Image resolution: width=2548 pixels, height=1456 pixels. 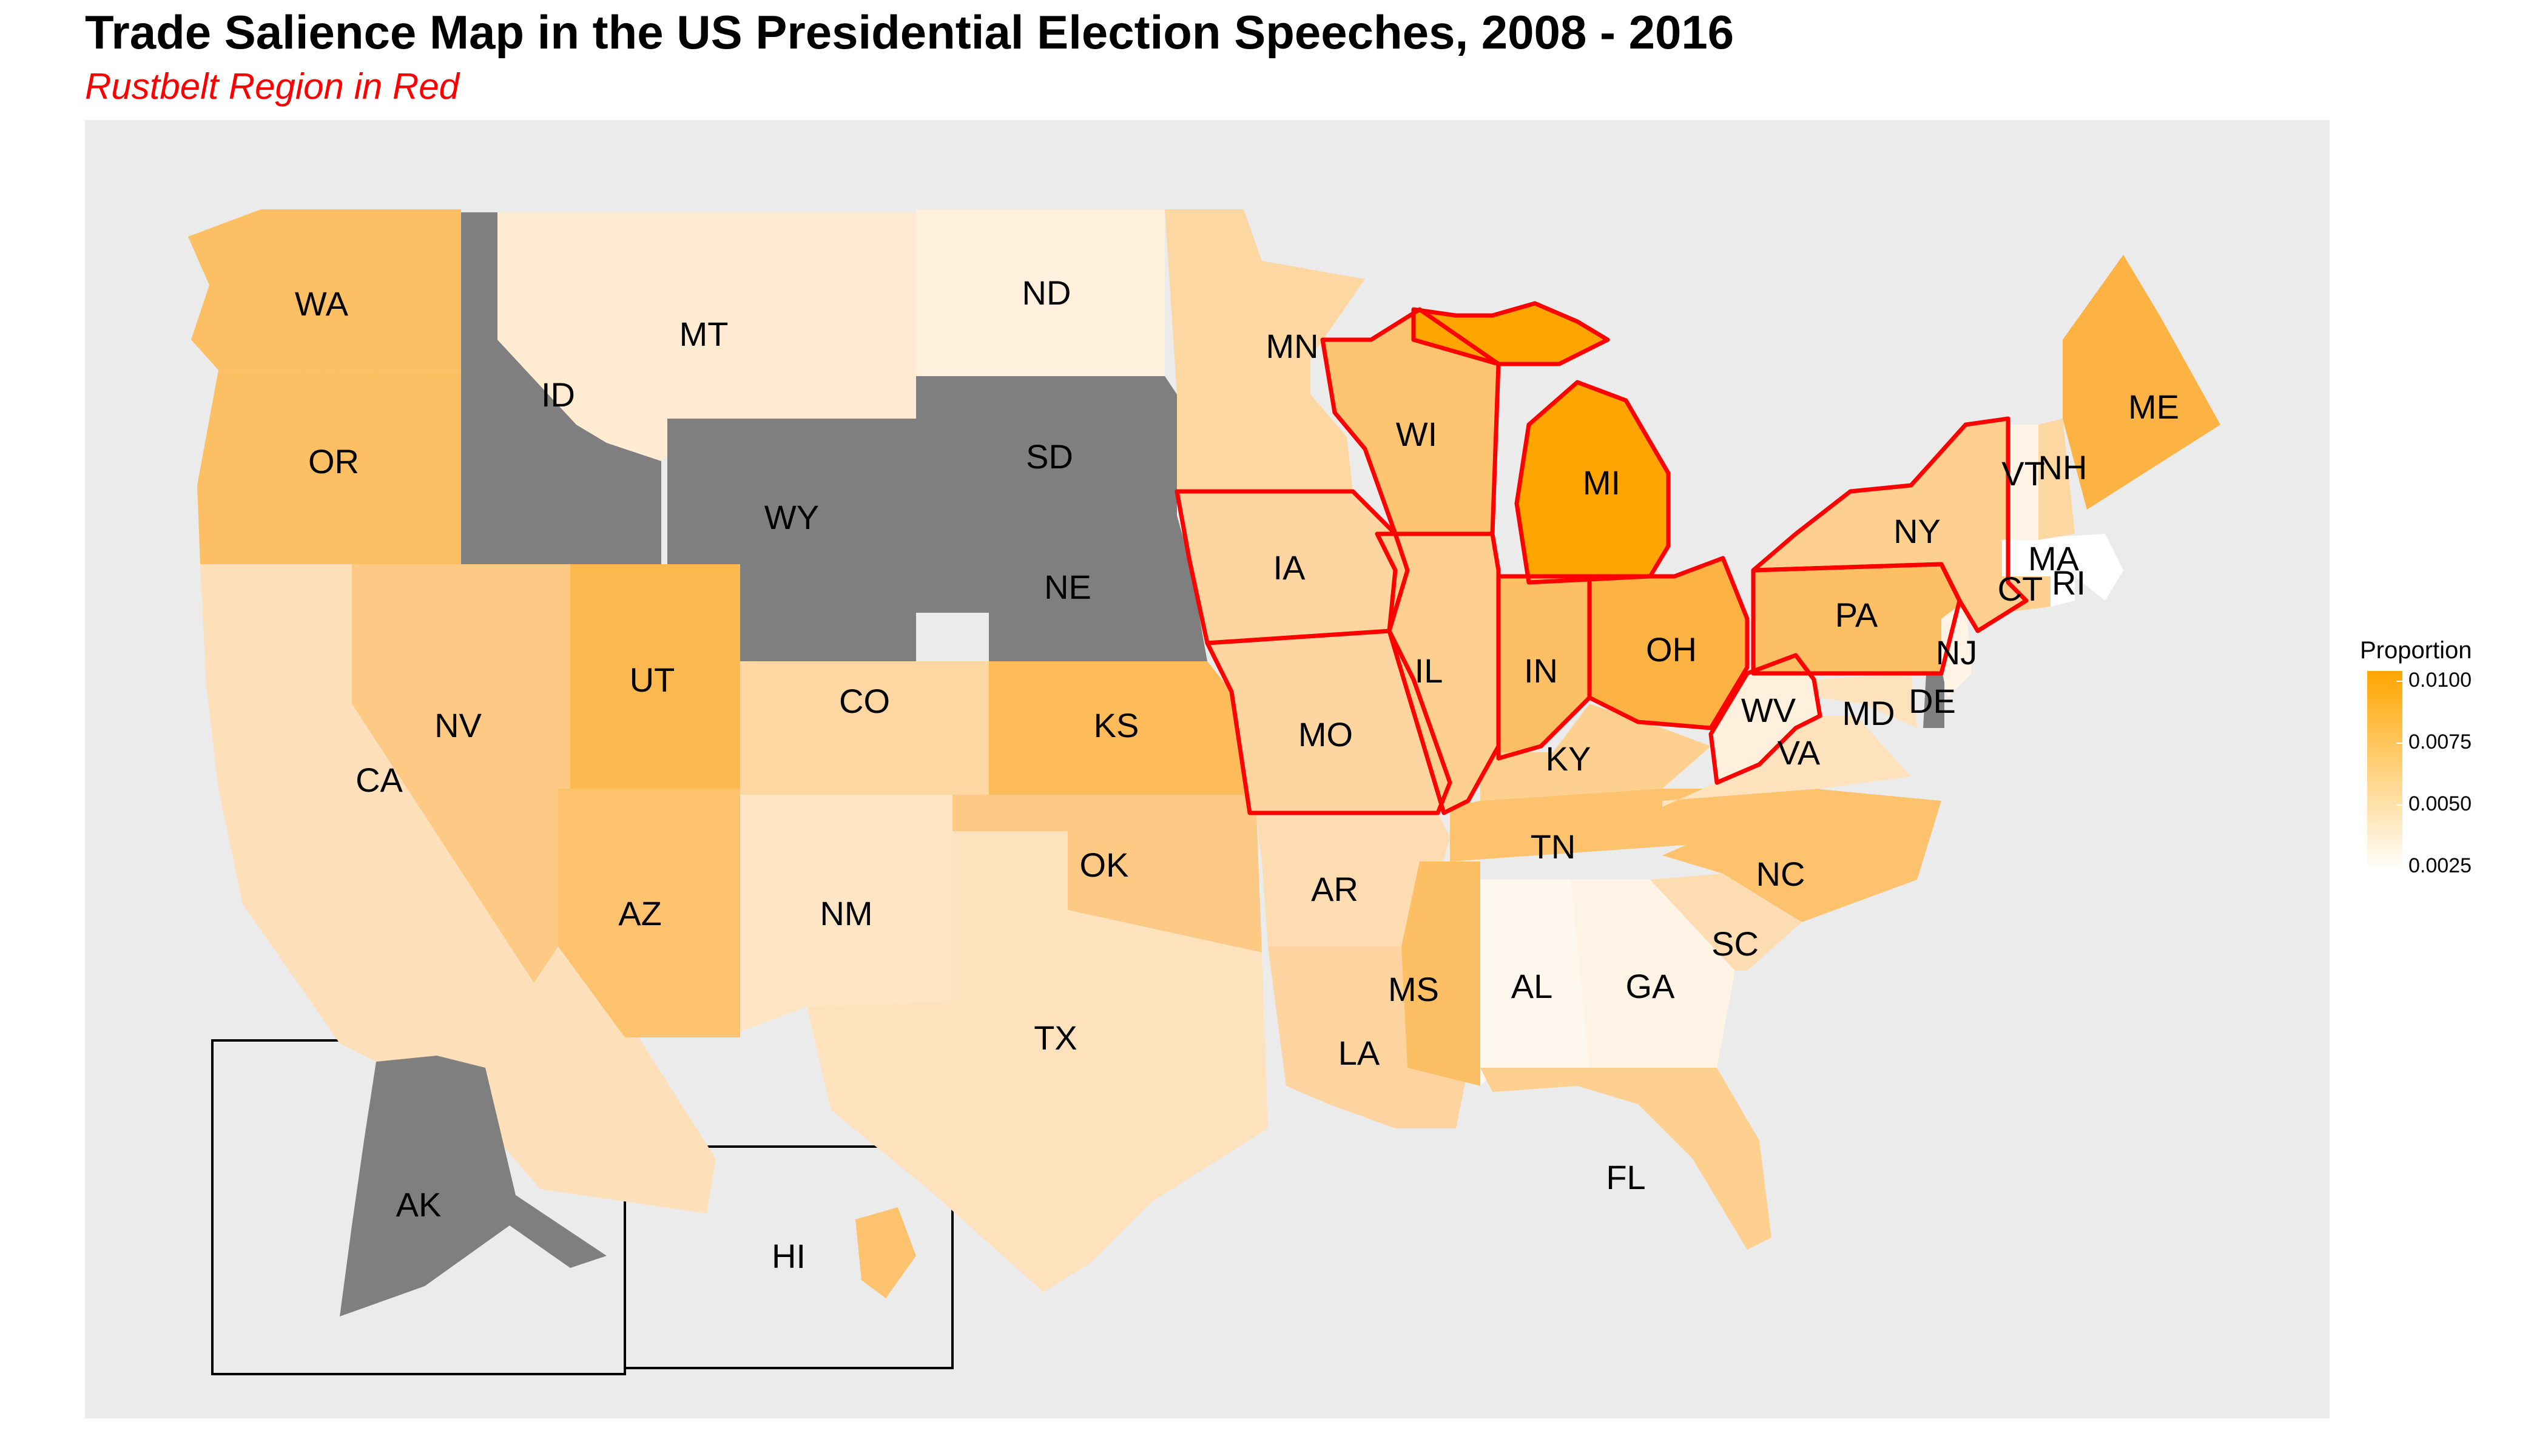 What do you see at coordinates (1553, 846) in the screenshot?
I see `state-label-tn: TN` at bounding box center [1553, 846].